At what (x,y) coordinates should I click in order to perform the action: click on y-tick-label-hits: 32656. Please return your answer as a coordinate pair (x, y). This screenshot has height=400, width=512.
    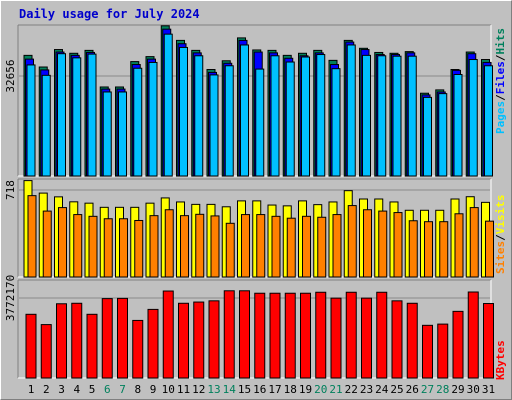
    Looking at the image, I should click on (10, 75).